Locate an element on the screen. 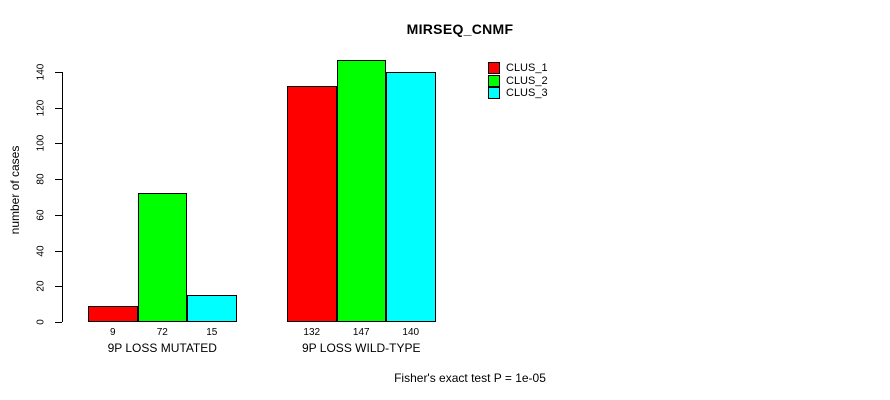  y-tick-label: 140 is located at coordinates (41, 72).